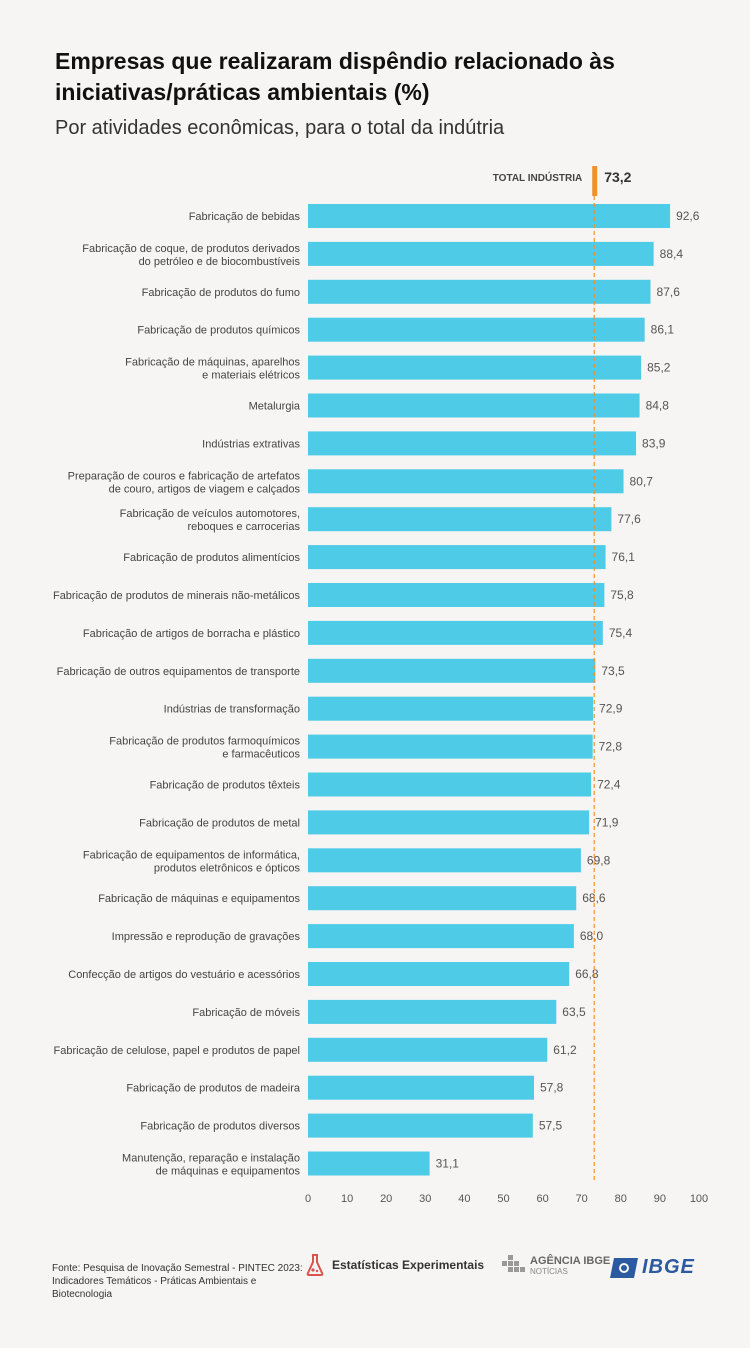 Image resolution: width=750 pixels, height=1348 pixels. I want to click on category-label-line: e farmacêuticos, so click(261, 755).